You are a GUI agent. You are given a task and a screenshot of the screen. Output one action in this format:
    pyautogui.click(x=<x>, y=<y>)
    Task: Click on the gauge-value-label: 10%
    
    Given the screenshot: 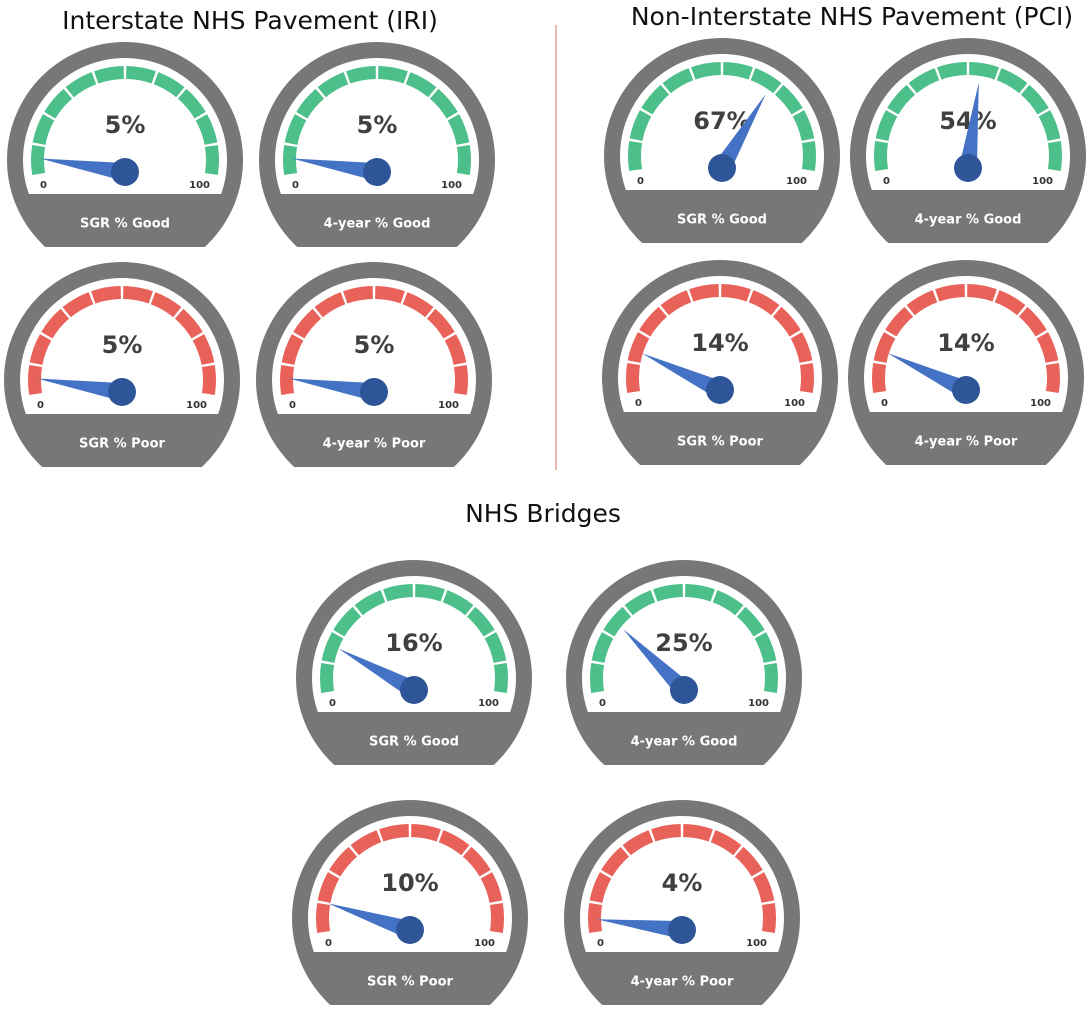 What is the action you would take?
    pyautogui.click(x=409, y=883)
    